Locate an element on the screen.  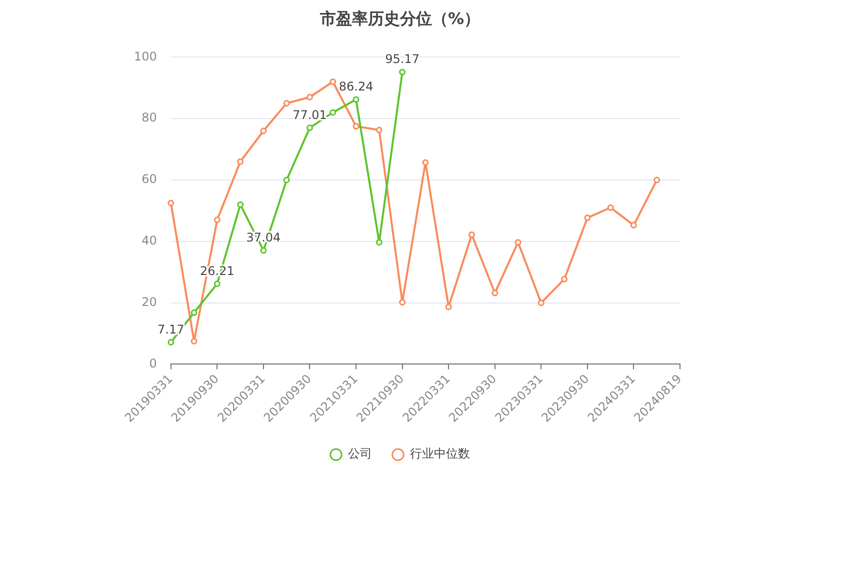
y-tick-label: 100 is located at coordinates (145, 56).